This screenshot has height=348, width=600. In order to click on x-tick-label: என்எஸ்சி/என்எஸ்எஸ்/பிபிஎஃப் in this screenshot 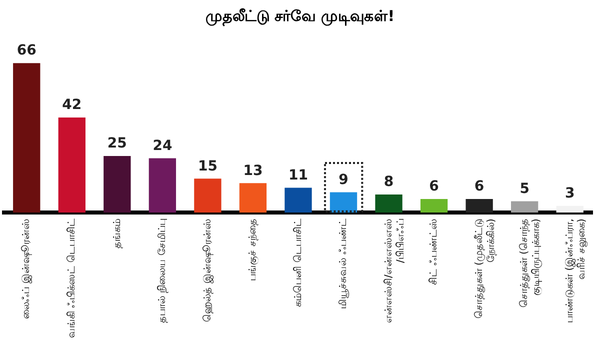, I will do `click(394, 271)`.